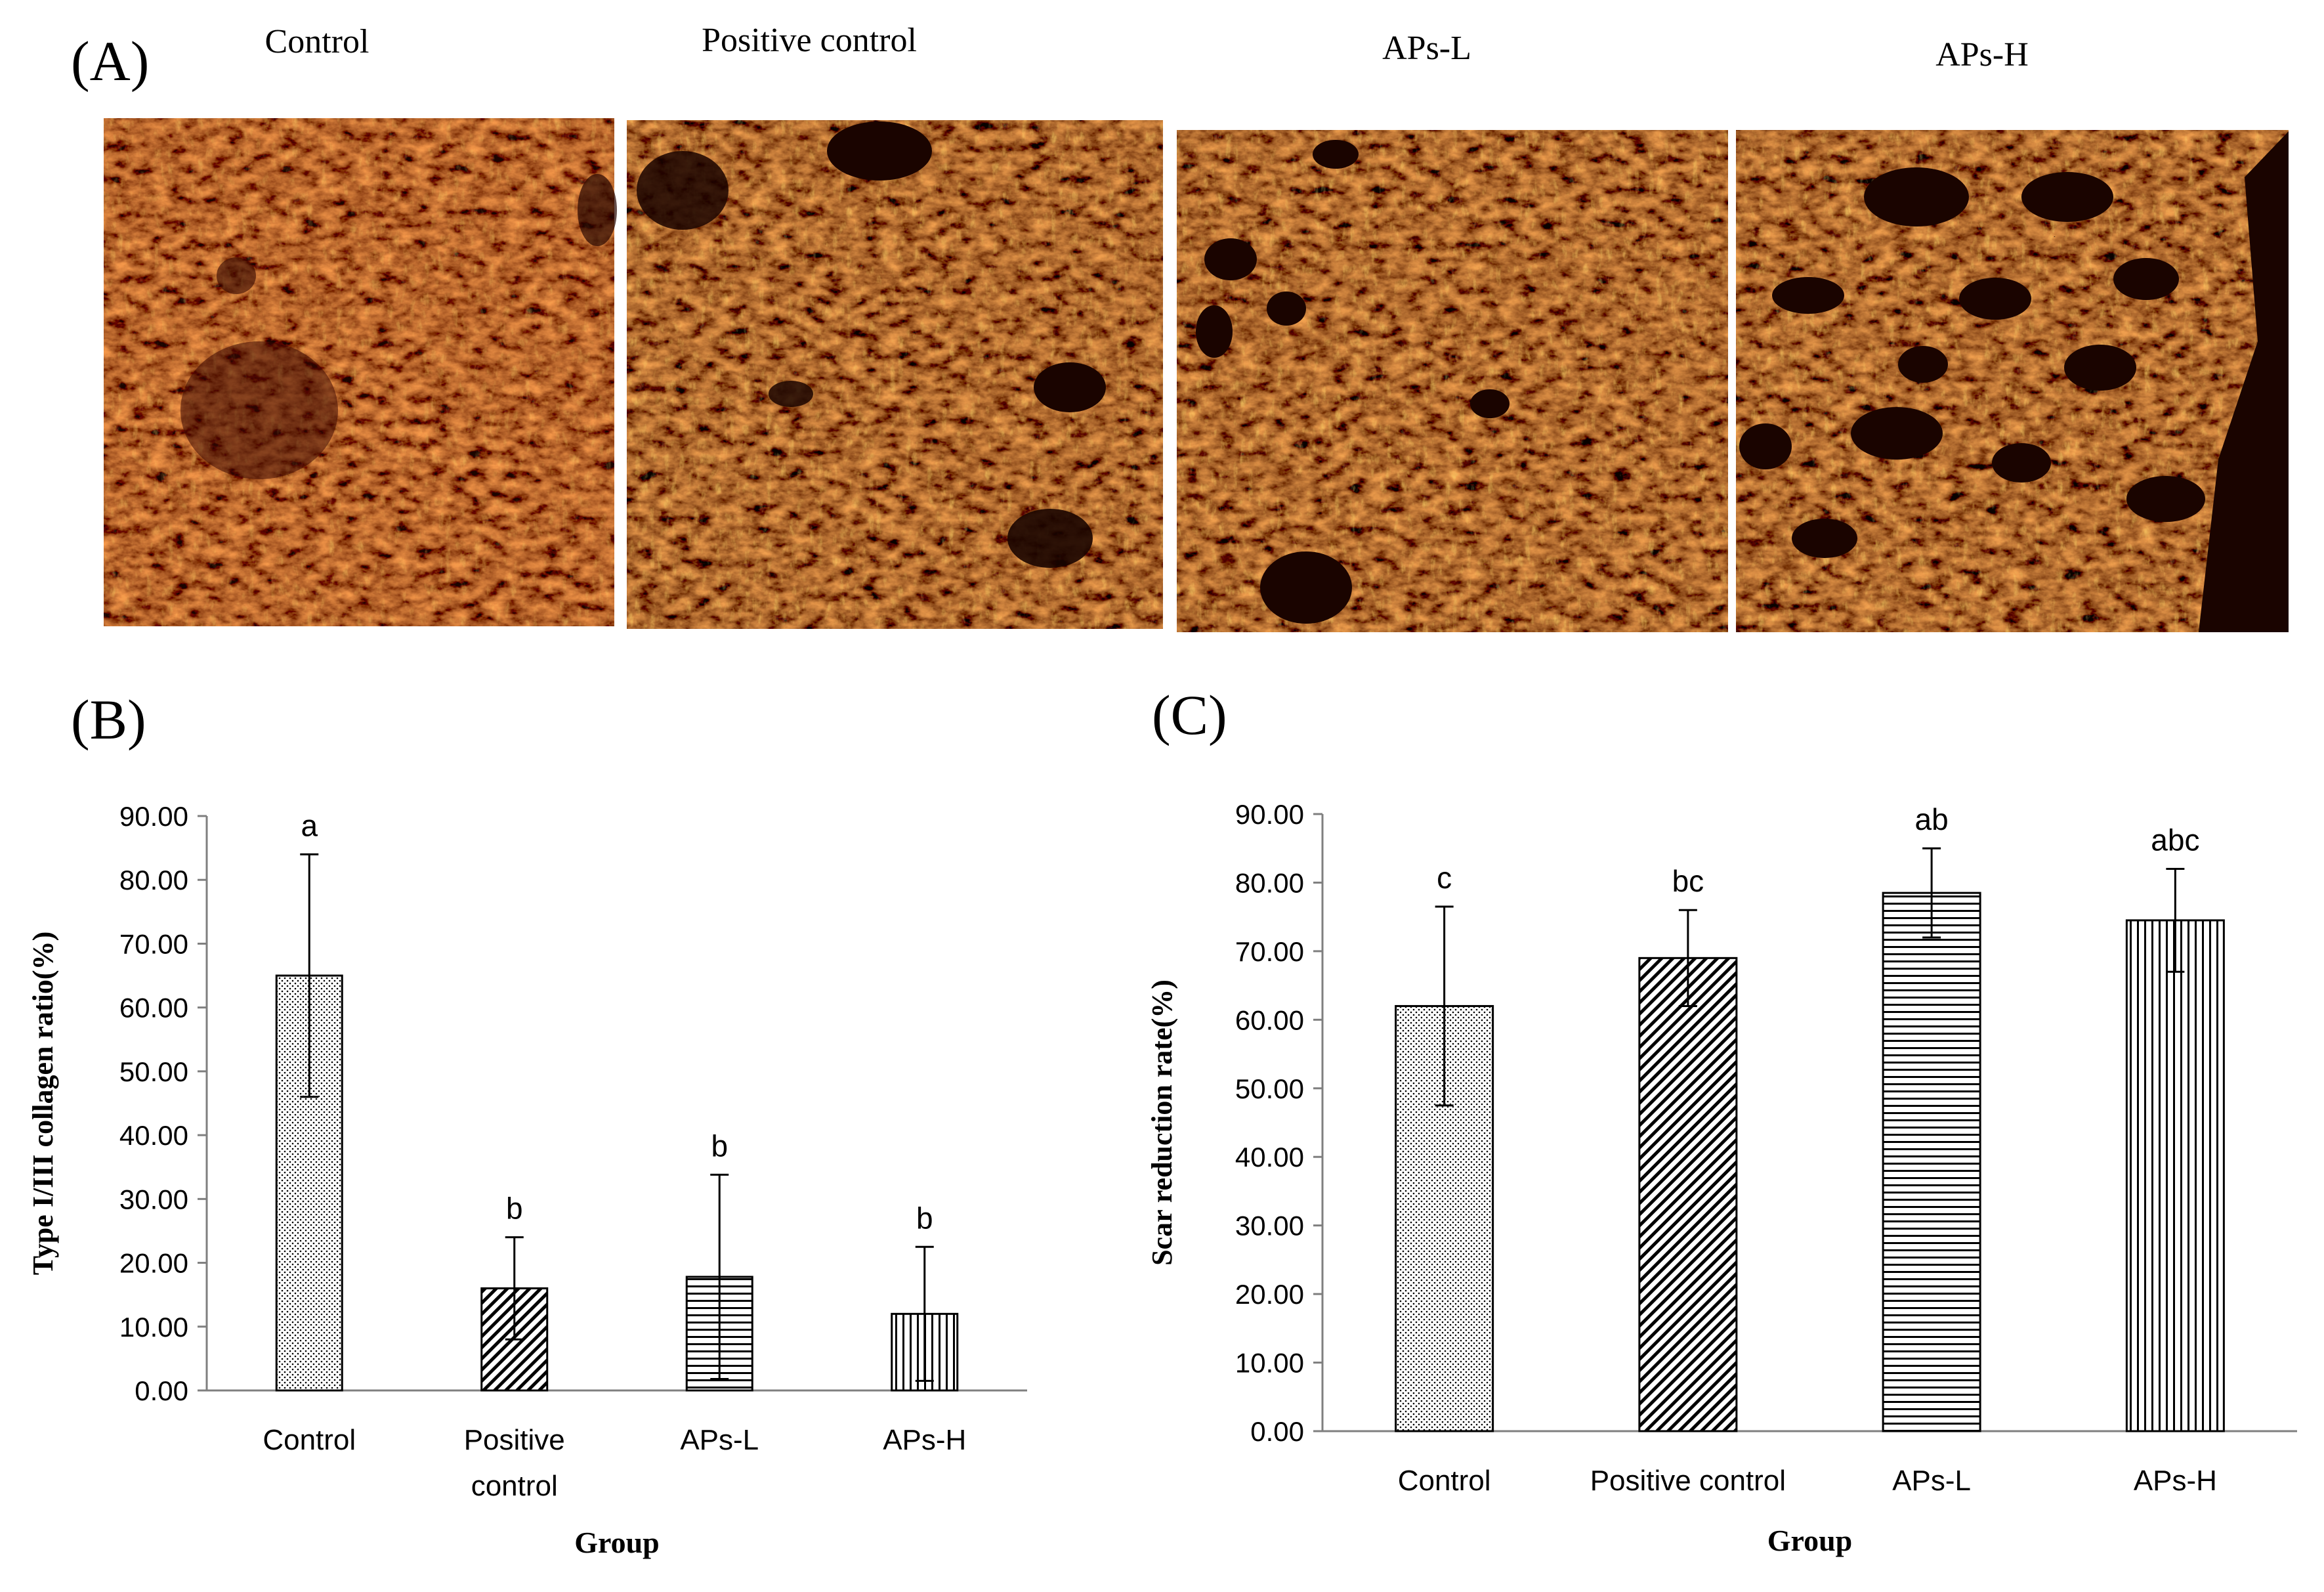 The height and width of the screenshot is (1592, 2324). I want to click on chart-c-y-tick-label: 40.00, so click(1269, 1157).